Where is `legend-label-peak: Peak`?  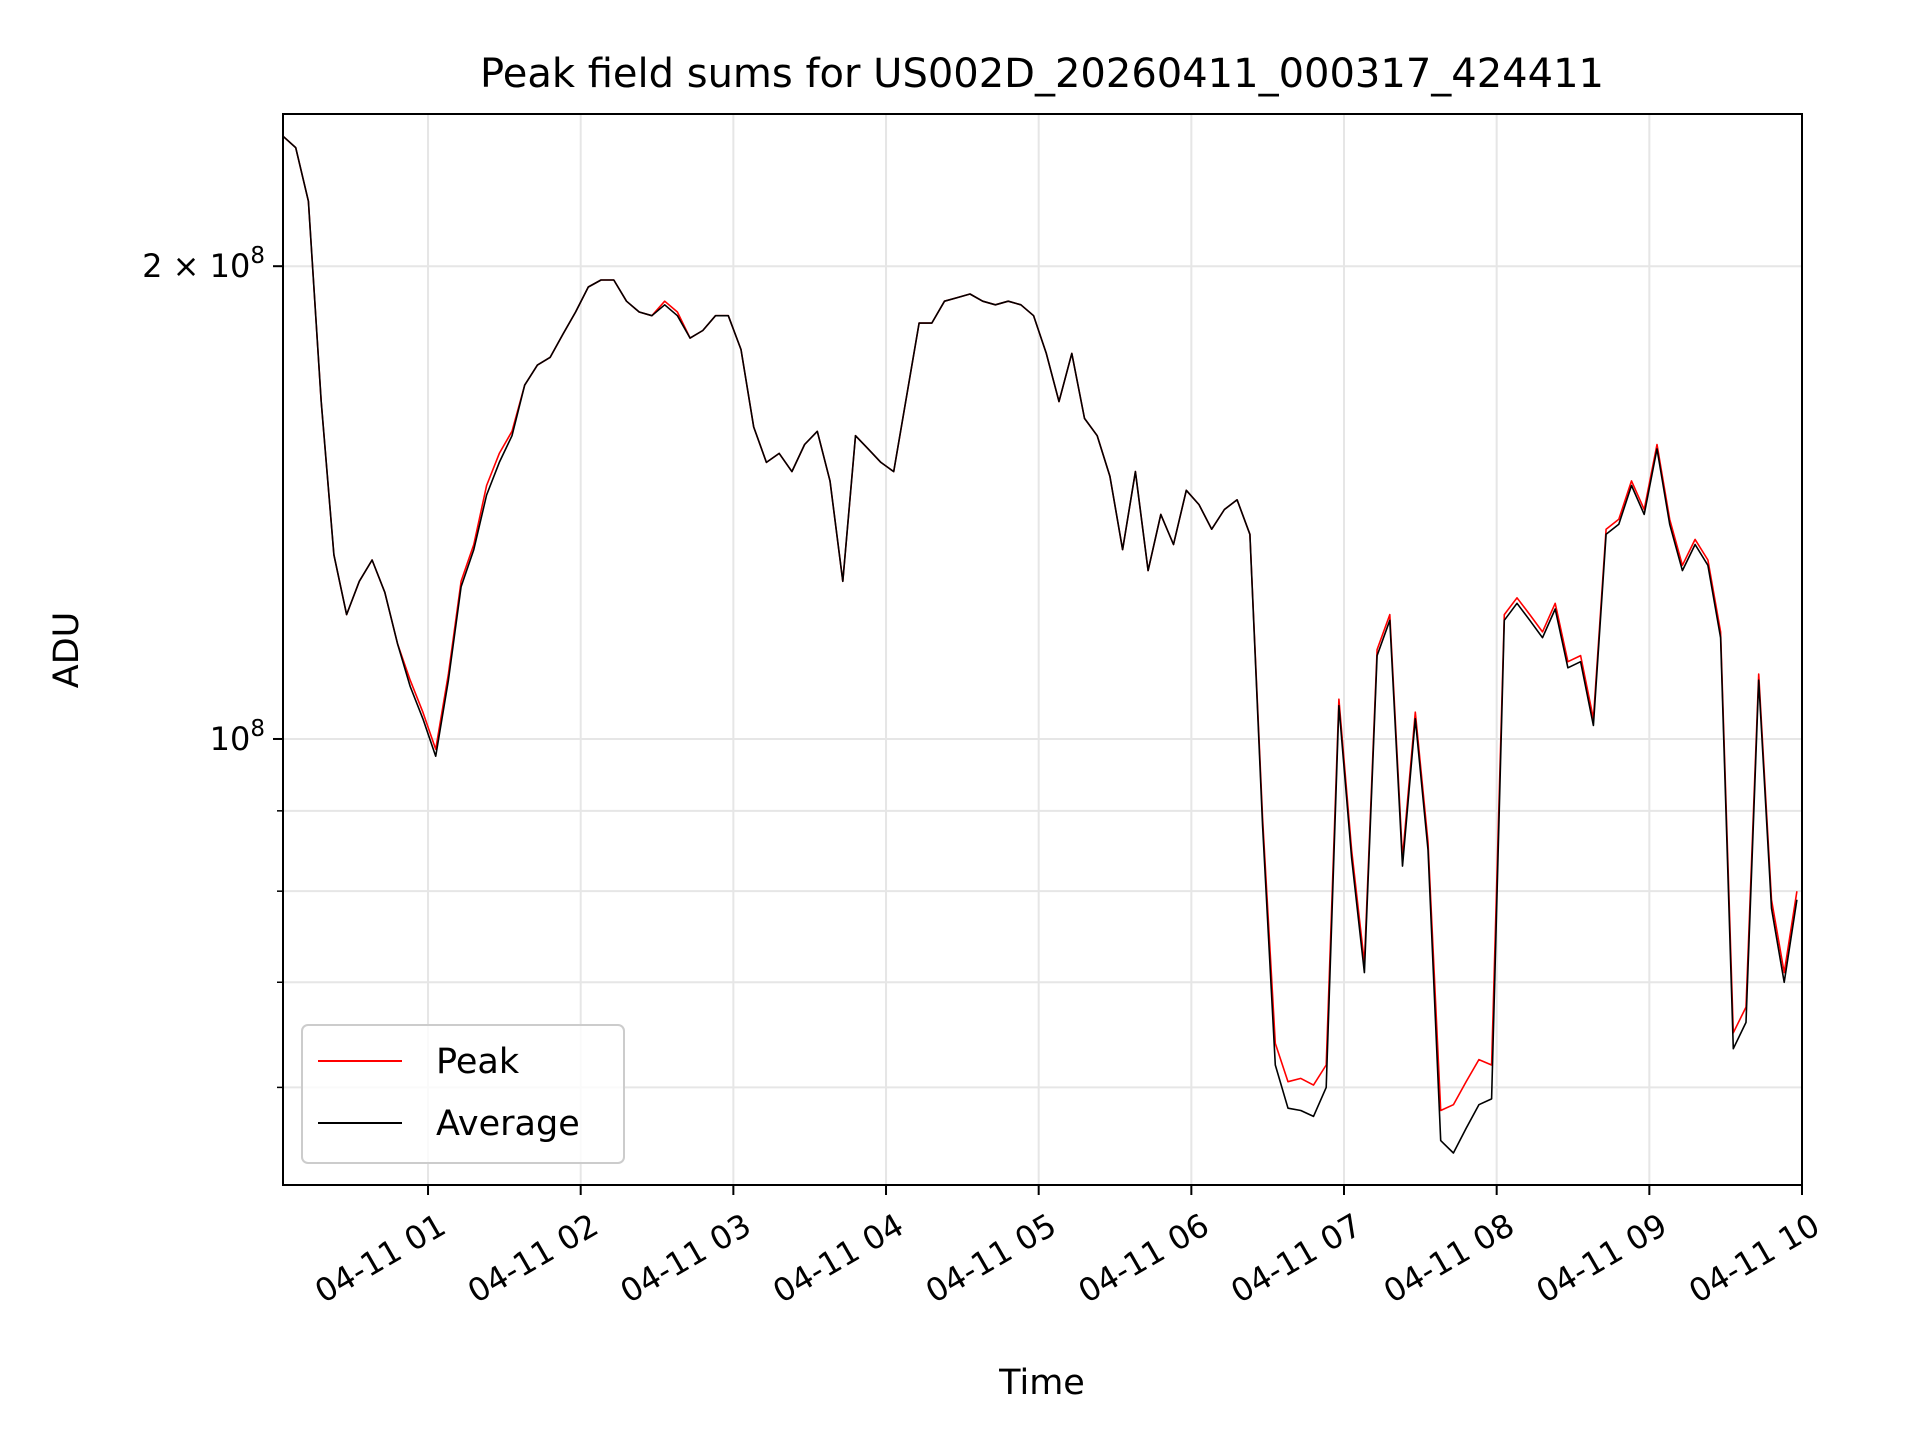 legend-label-peak: Peak is located at coordinates (478, 1062).